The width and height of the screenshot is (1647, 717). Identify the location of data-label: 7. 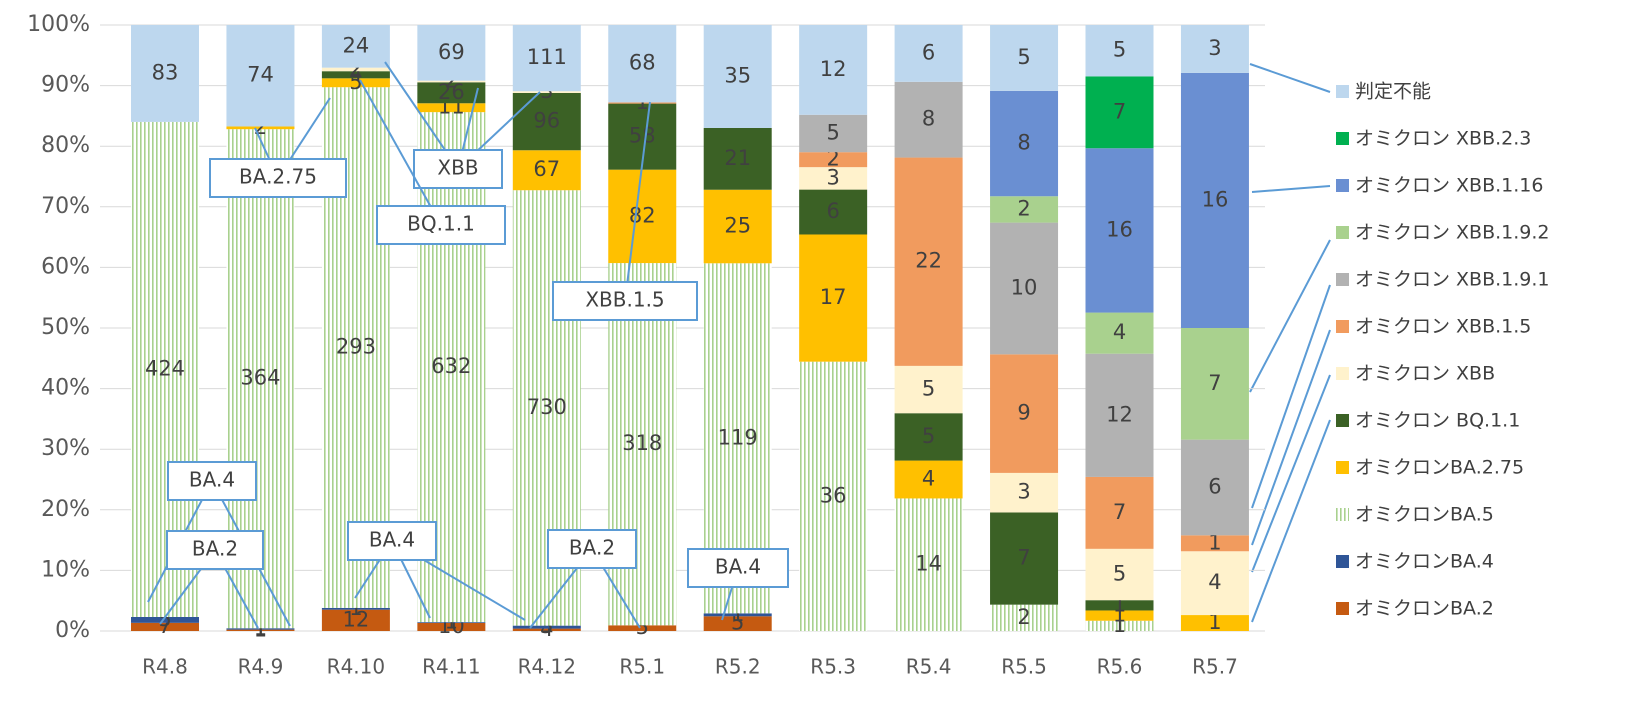
(1119, 111).